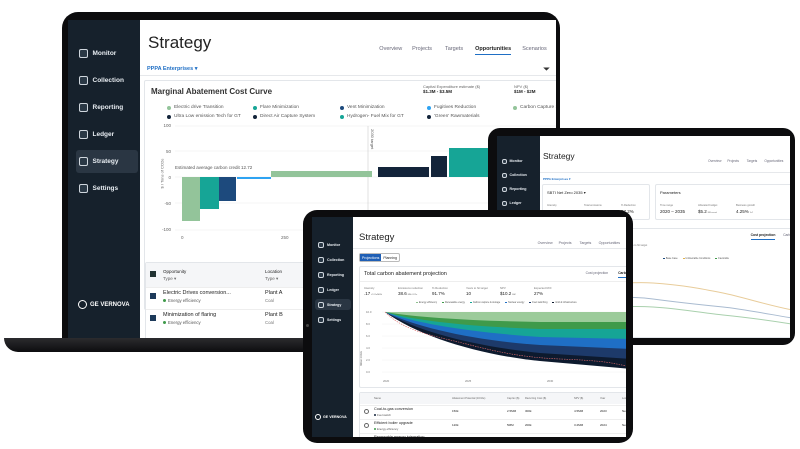 Image resolution: width=800 pixels, height=449 pixels. Describe the element at coordinates (191, 199) in the screenshot. I see `bar-electric-drive` at that location.